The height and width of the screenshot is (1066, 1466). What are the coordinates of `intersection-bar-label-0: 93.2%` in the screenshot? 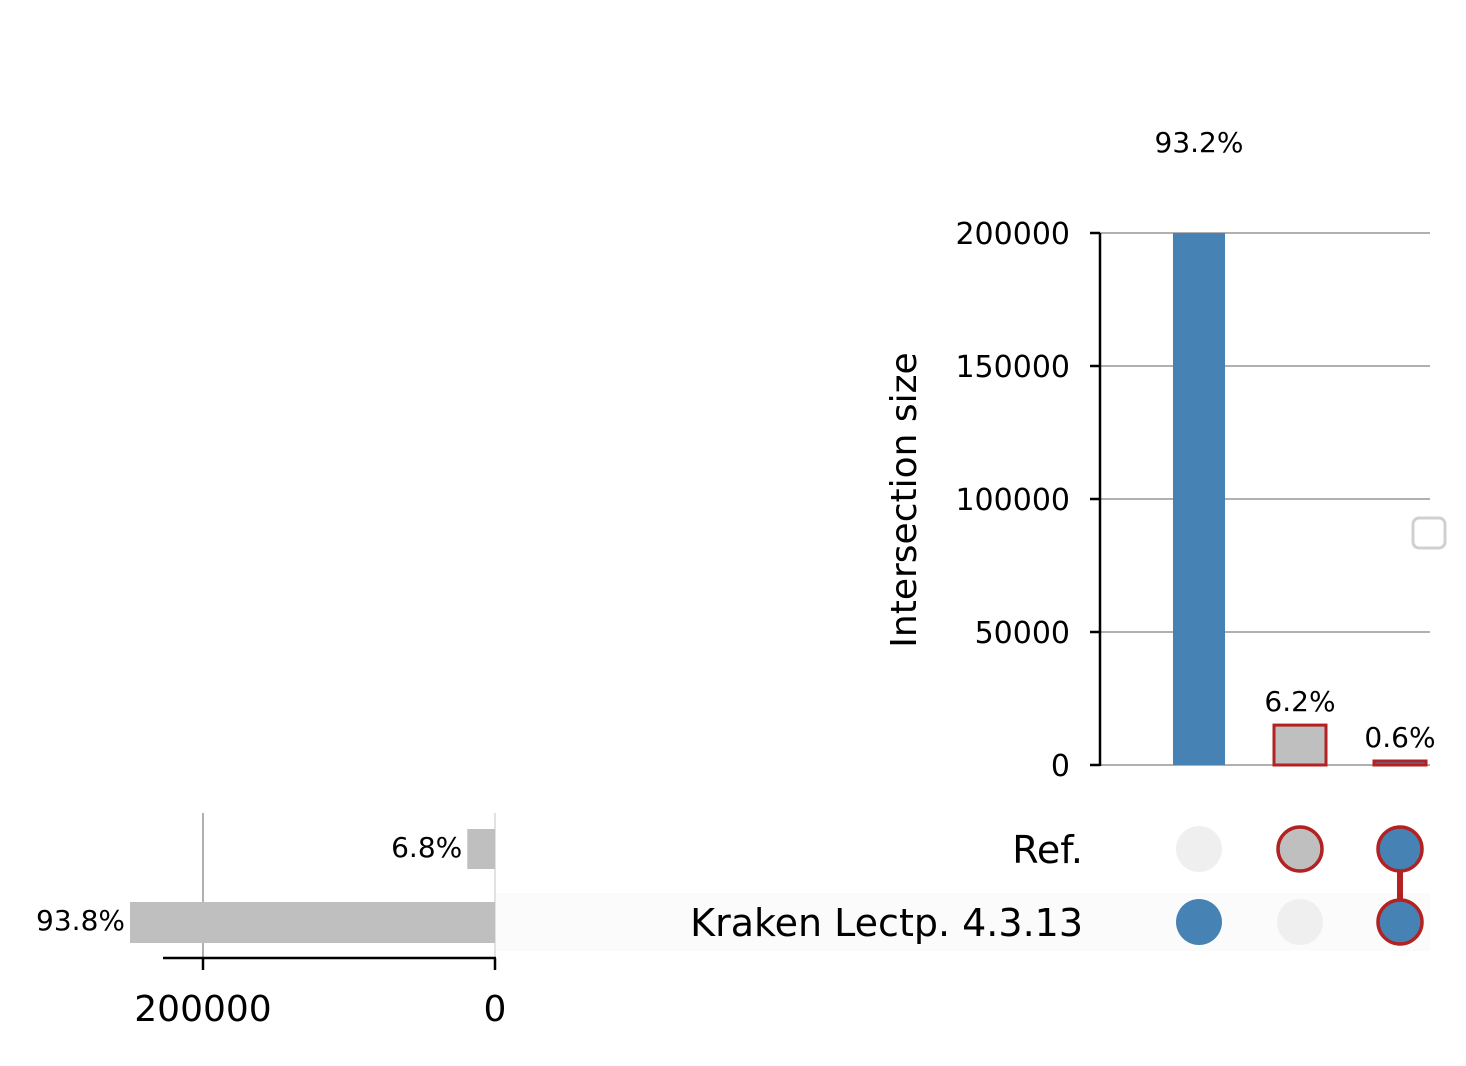 It's located at (1199, 142).